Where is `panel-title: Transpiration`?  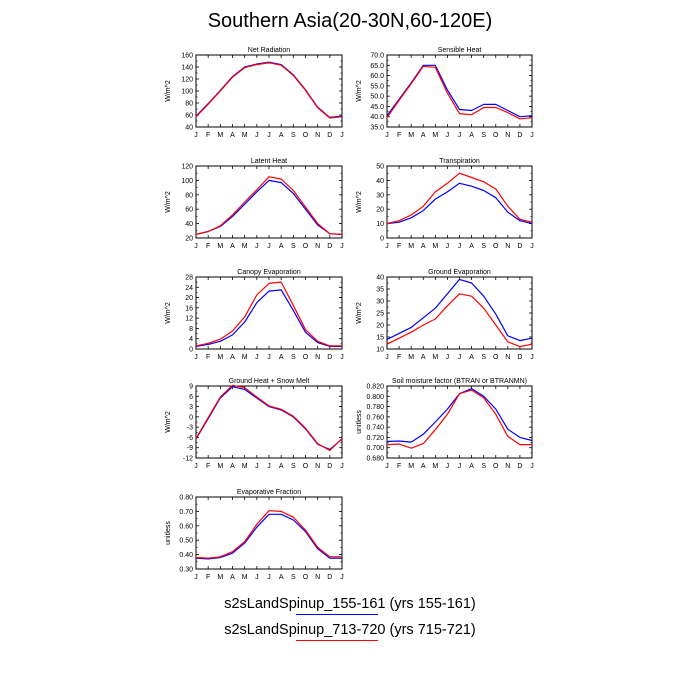
panel-title: Transpiration is located at coordinates (459, 161).